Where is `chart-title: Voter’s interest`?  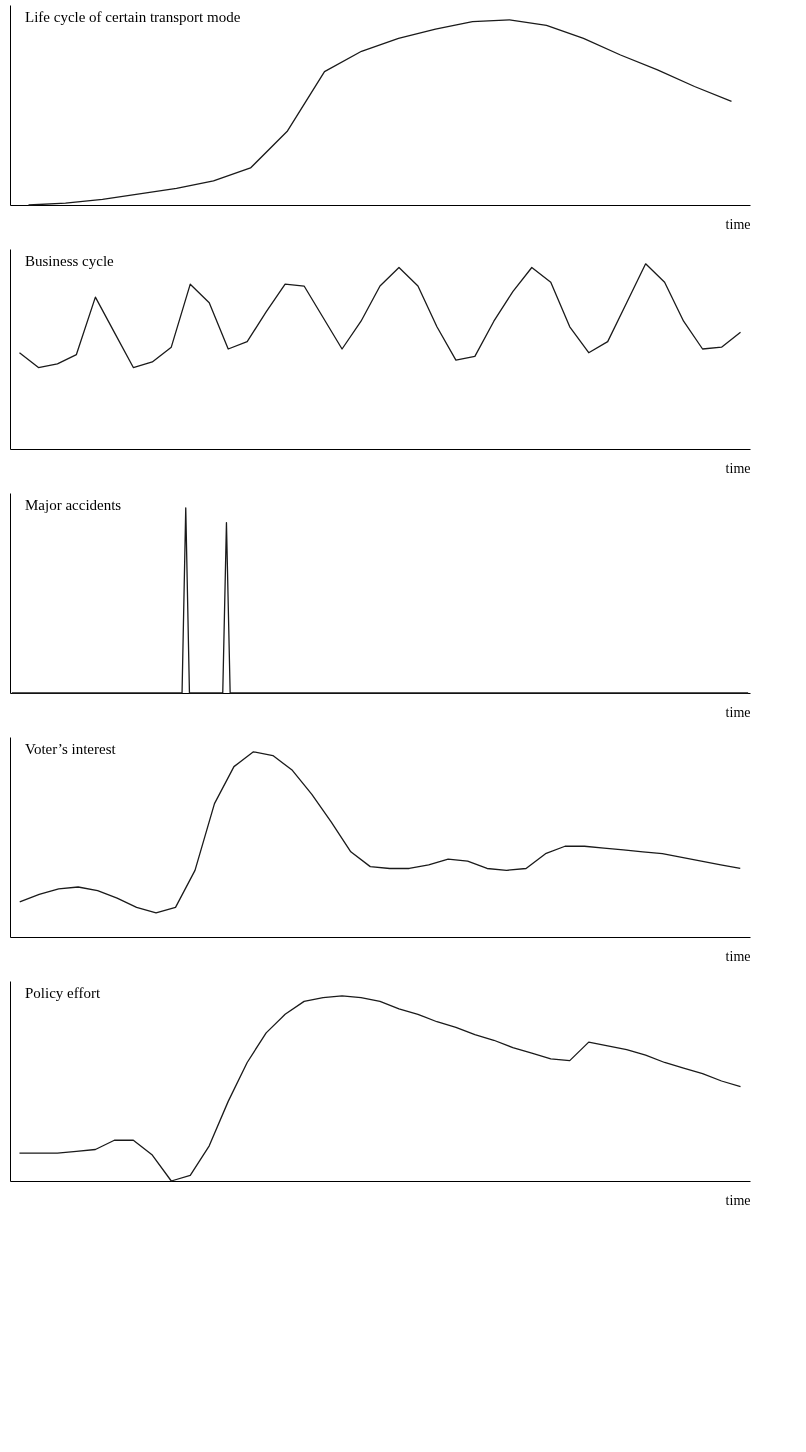 chart-title: Voter’s interest is located at coordinates (71, 749).